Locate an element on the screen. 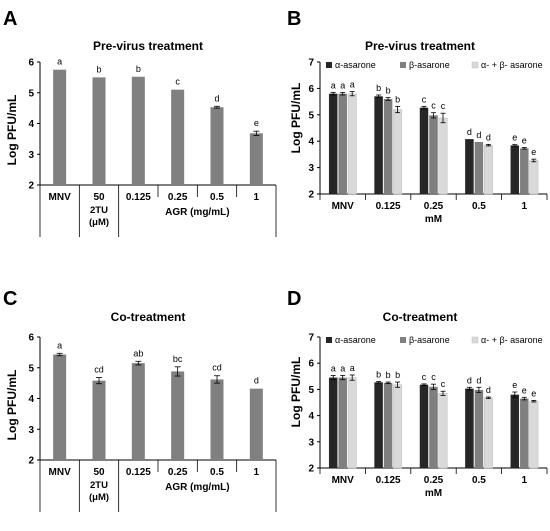 The width and height of the screenshot is (550, 531). x-axis-label: mM is located at coordinates (433, 493).